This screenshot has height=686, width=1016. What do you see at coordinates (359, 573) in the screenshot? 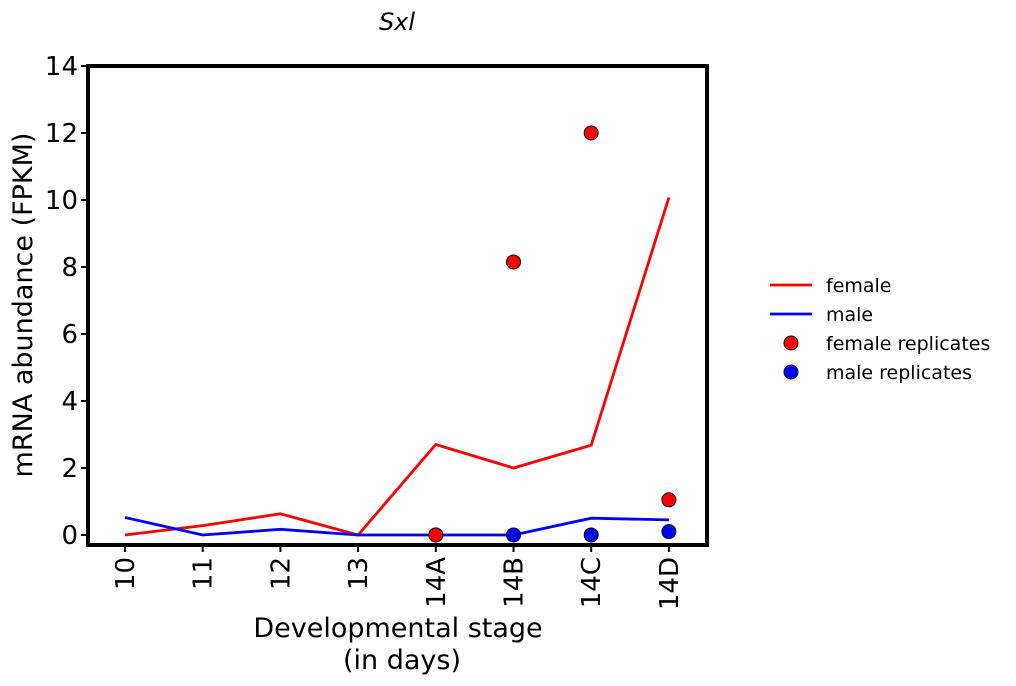
I see `x-tick-label-13: 13` at bounding box center [359, 573].